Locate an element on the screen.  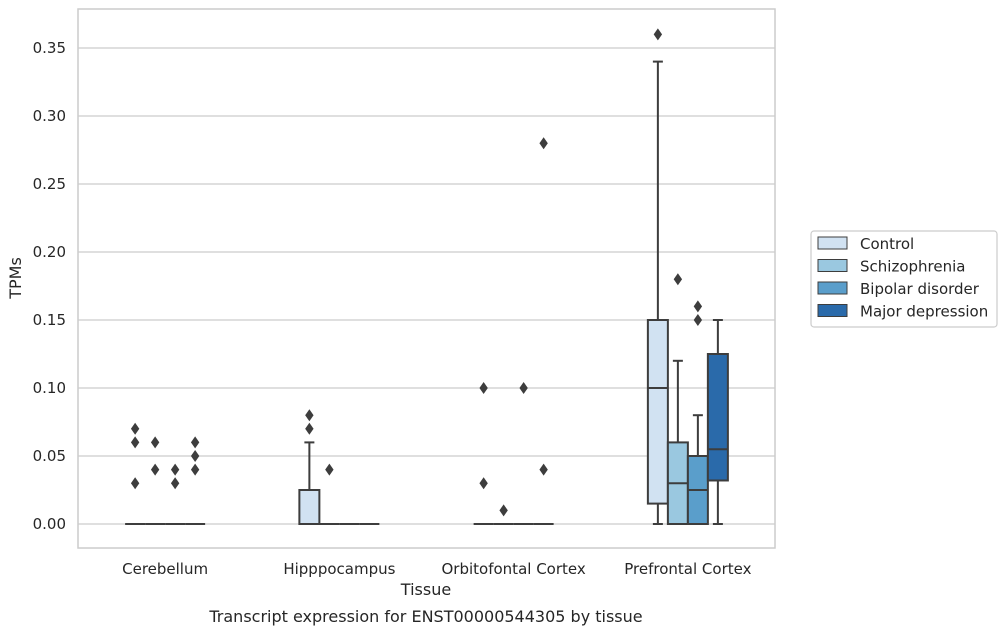
x-tick-label: Orbitofontal Cortex is located at coordinates (514, 569).